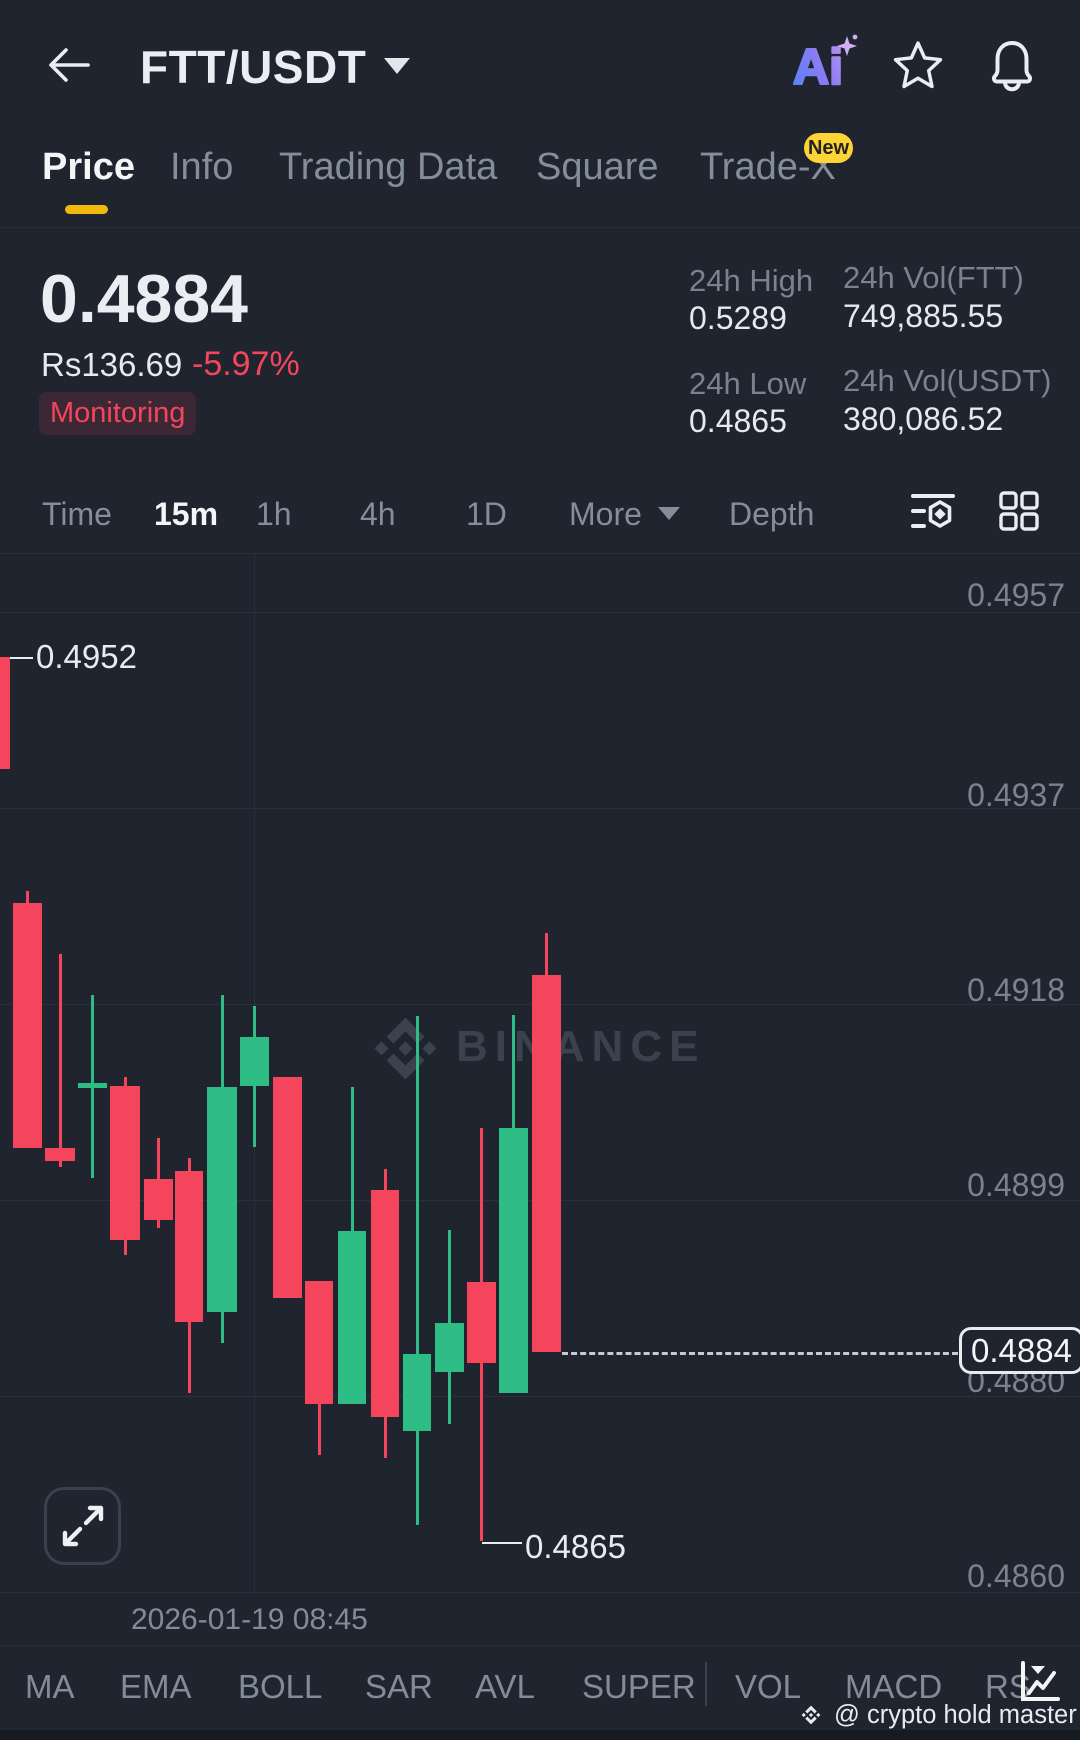 This screenshot has width=1080, height=1740. Describe the element at coordinates (818, 64) in the screenshot. I see `svg-text: Ai` at that location.